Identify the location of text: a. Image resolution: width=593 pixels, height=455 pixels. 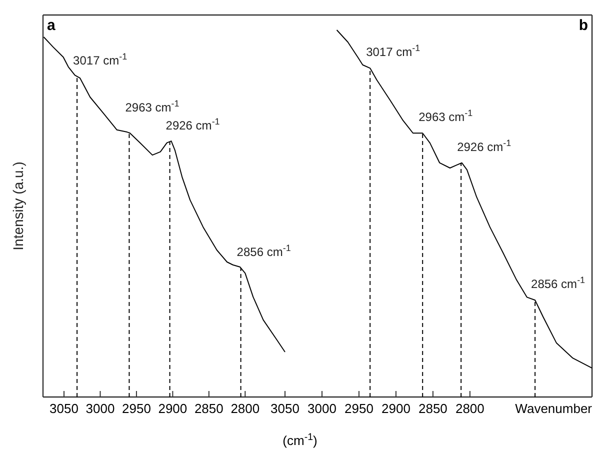
(51, 25).